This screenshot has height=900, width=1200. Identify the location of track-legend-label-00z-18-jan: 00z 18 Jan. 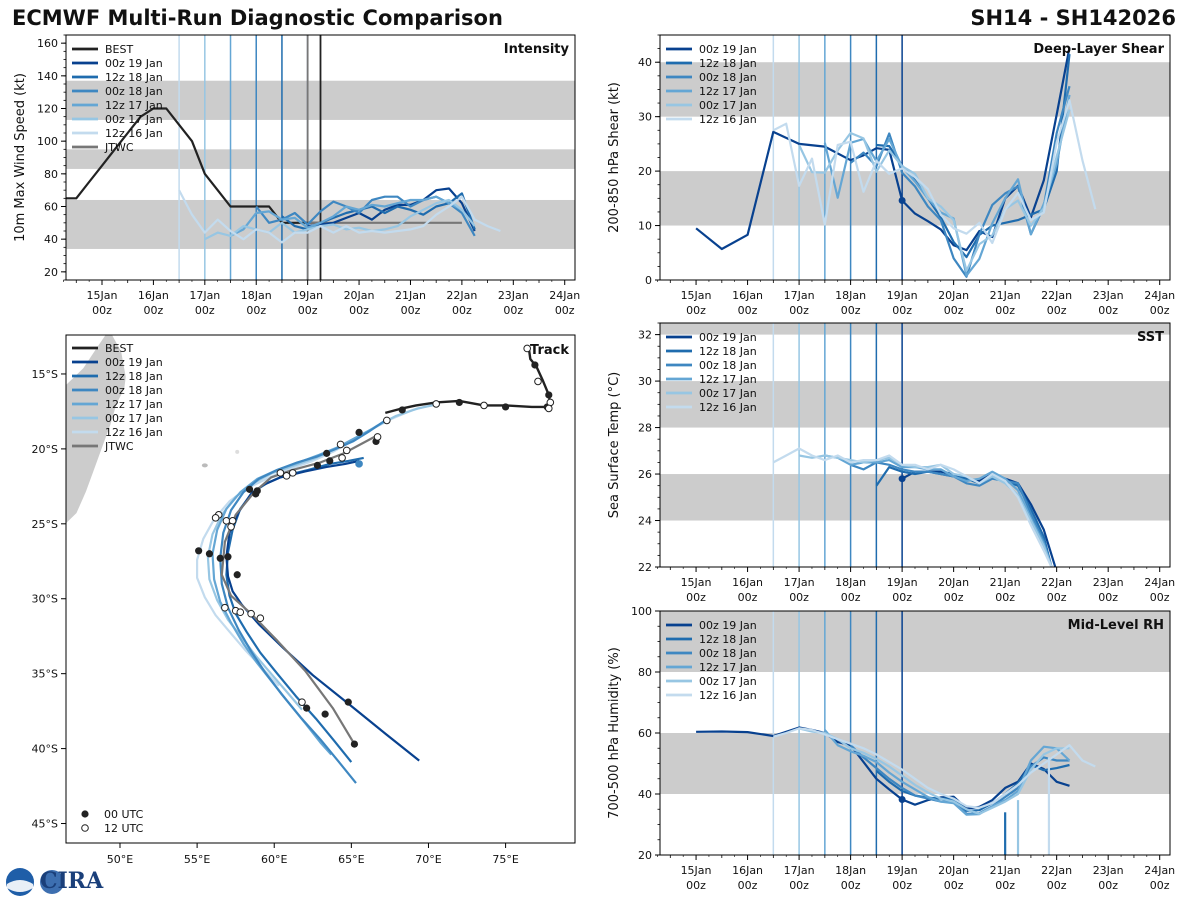
(134, 390).